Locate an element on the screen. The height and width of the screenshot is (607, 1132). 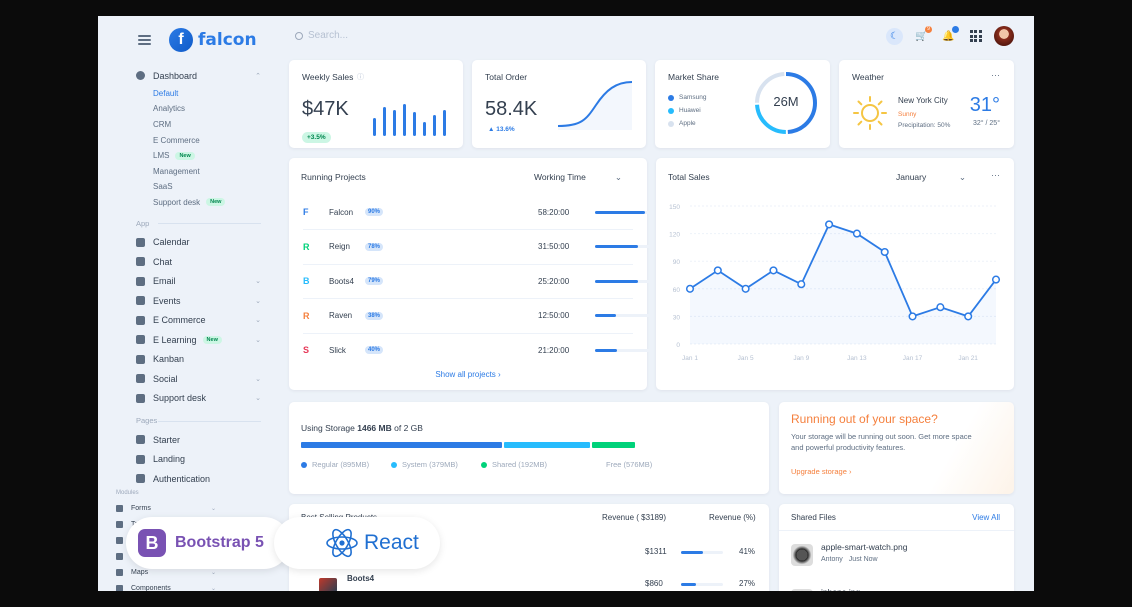
sidebar-item: Chat is located at coordinates (198, 262).